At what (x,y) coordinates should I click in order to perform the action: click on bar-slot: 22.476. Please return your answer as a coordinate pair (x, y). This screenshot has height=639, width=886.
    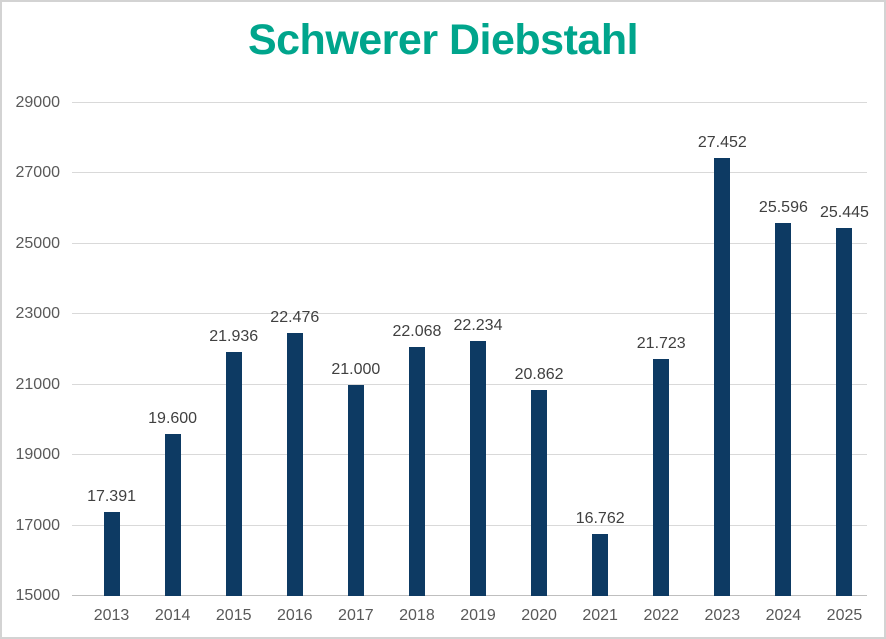
    Looking at the image, I should click on (294, 349).